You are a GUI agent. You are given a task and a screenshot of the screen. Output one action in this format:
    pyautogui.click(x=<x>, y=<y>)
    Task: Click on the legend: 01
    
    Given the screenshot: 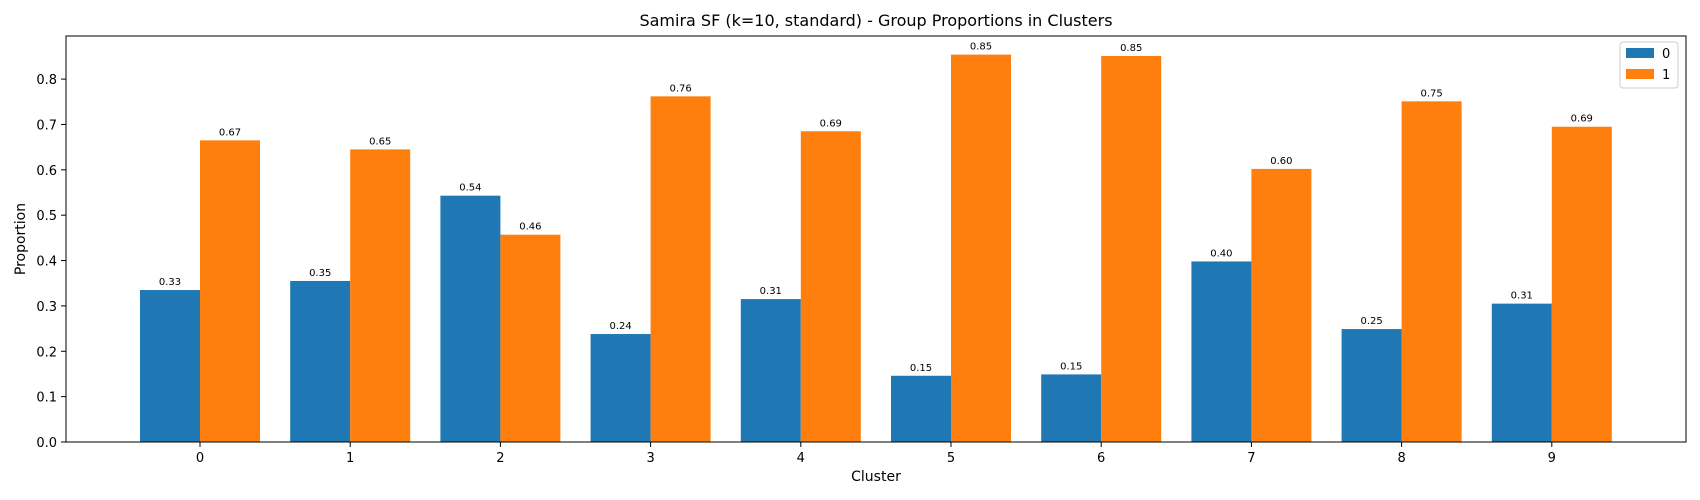 What is the action you would take?
    pyautogui.click(x=1649, y=65)
    